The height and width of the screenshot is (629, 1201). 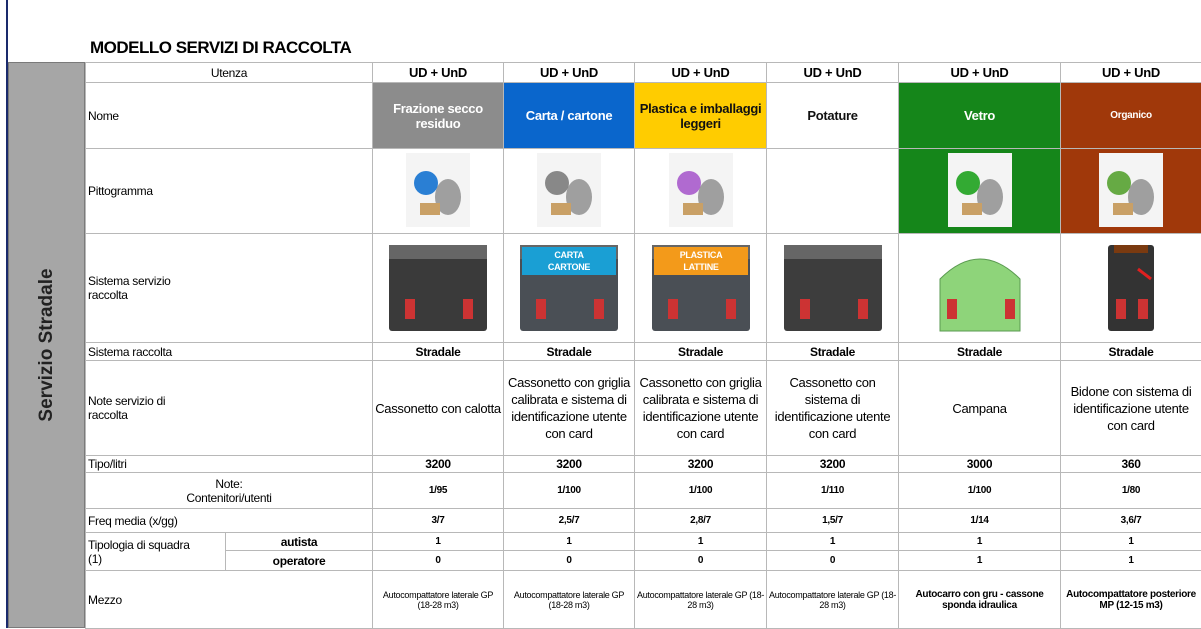 I want to click on row-label: Tipologia di squadra (1), so click(x=156, y=552).